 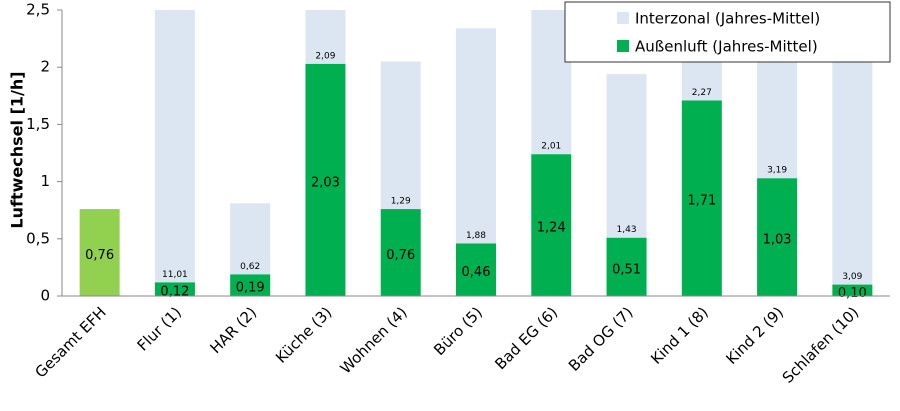 What do you see at coordinates (755, 335) in the screenshot?
I see `x-tick-label: Kind 2 (9)` at bounding box center [755, 335].